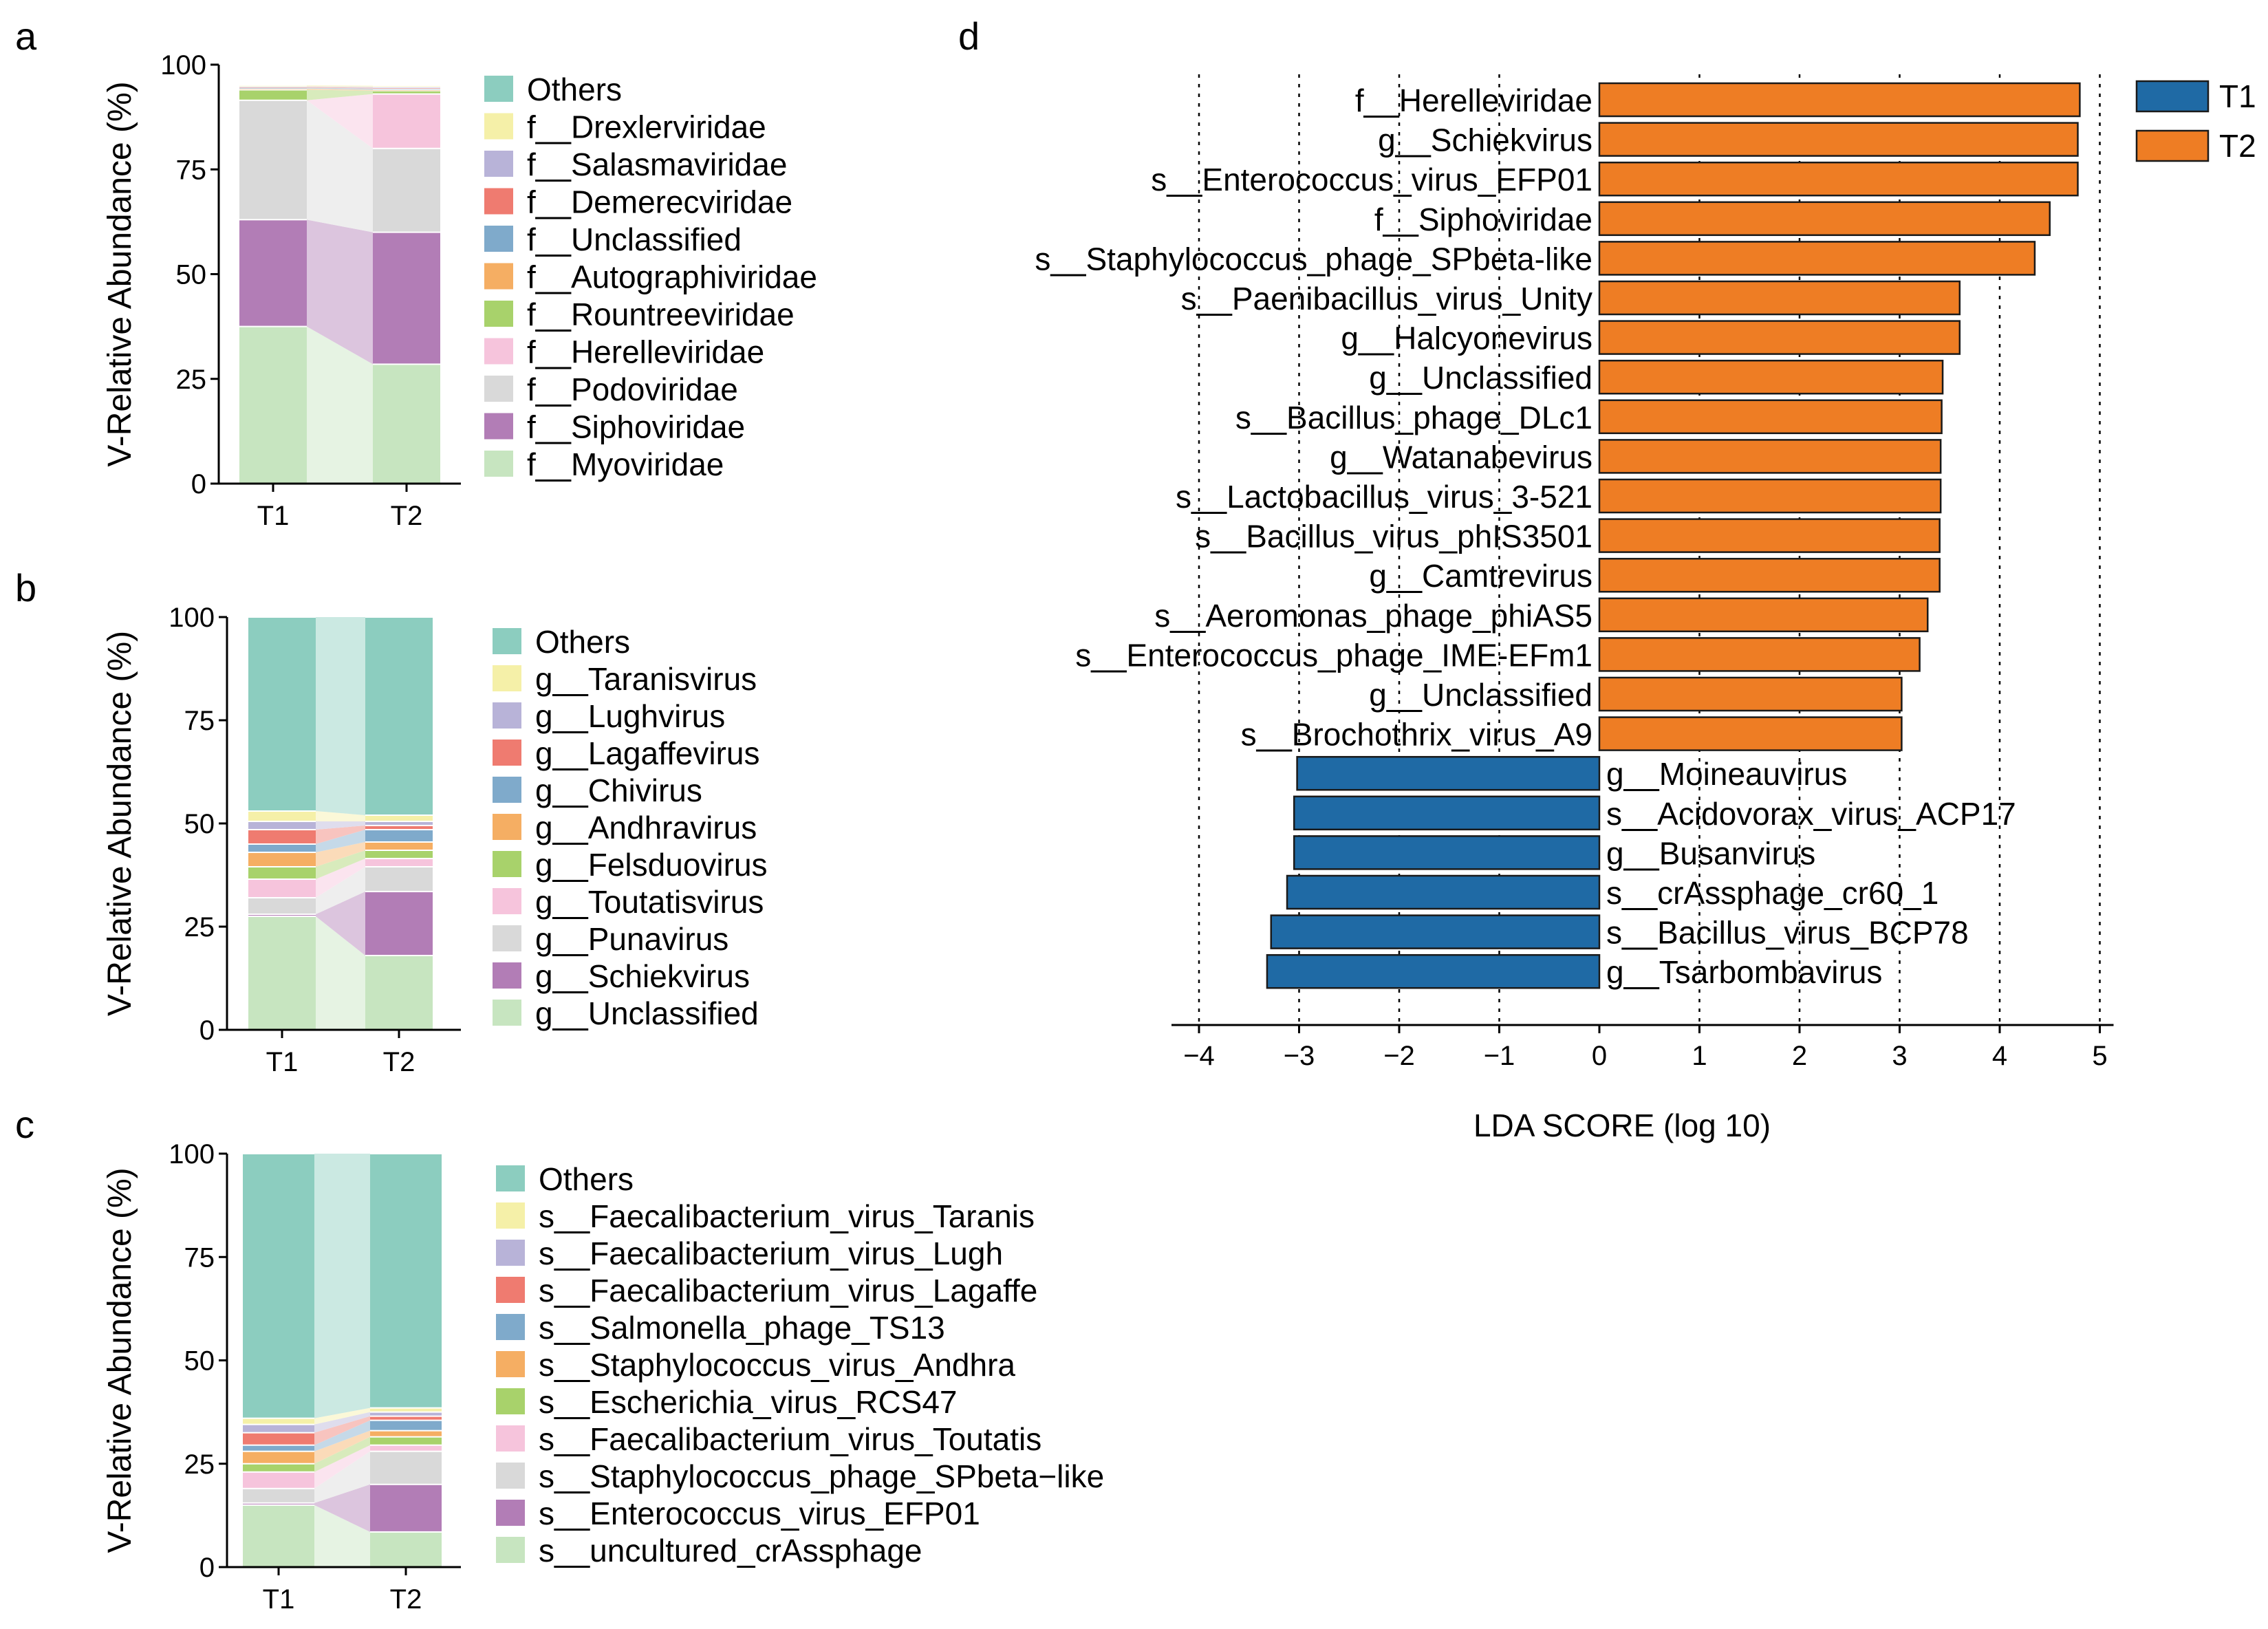 This screenshot has height=1629, width=2268. What do you see at coordinates (646, 127) in the screenshot?
I see `legend-label: f__Drexlerviridae` at bounding box center [646, 127].